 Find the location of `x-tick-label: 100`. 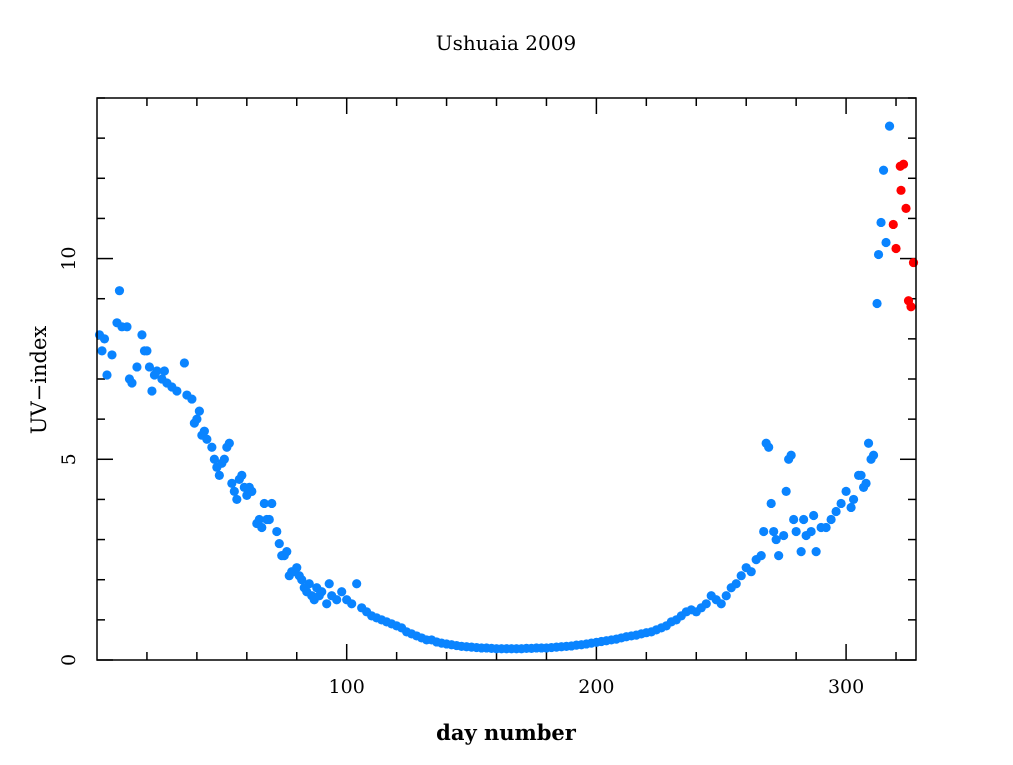

x-tick-label: 100 is located at coordinates (347, 687).